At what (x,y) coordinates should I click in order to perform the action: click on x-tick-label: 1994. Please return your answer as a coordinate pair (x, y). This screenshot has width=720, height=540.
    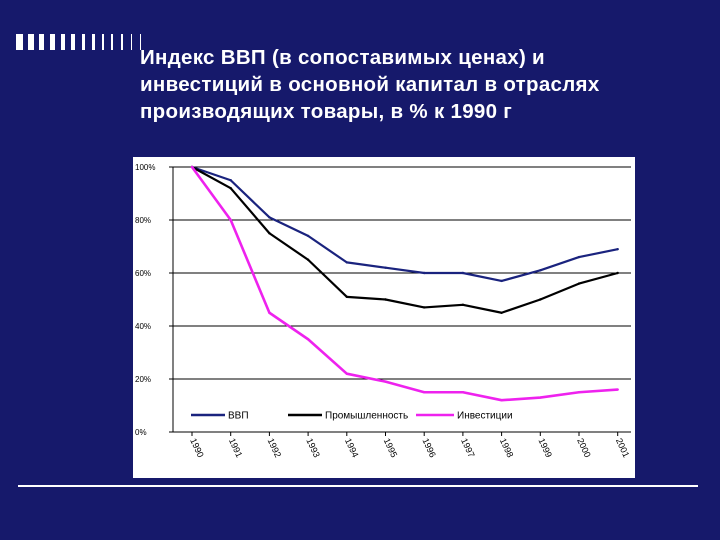
    Looking at the image, I should click on (352, 448).